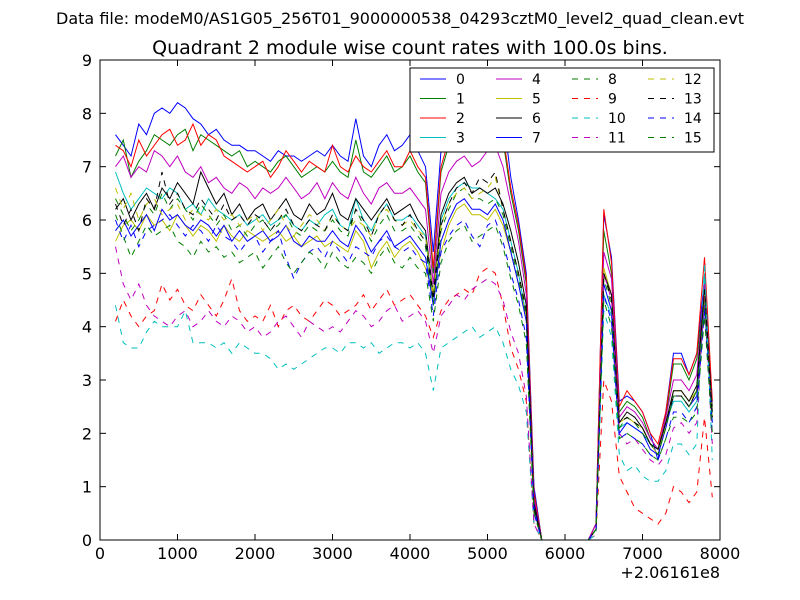 This screenshot has width=800, height=600. Describe the element at coordinates (87, 540) in the screenshot. I see `y-tick-label: 0` at that location.